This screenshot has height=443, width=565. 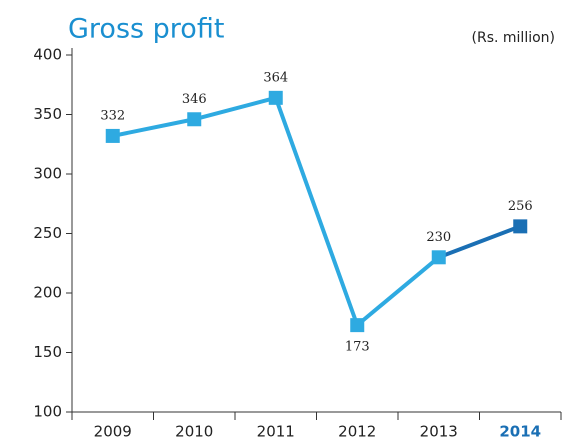 What do you see at coordinates (276, 432) in the screenshot?
I see `x-tick-label: 2011` at bounding box center [276, 432].